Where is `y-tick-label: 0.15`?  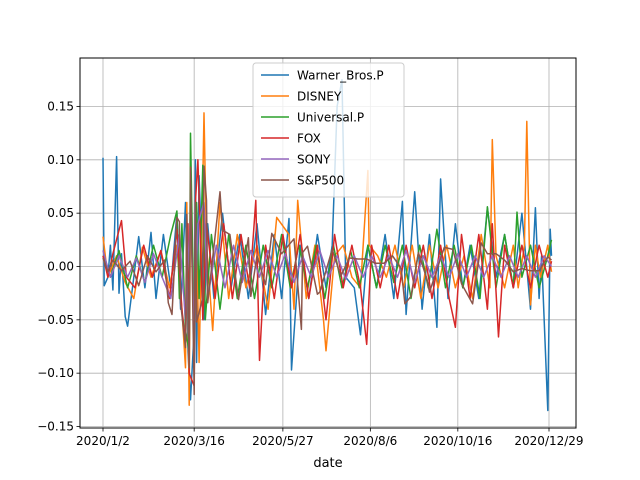 y-tick-label: 0.15 is located at coordinates (60, 107).